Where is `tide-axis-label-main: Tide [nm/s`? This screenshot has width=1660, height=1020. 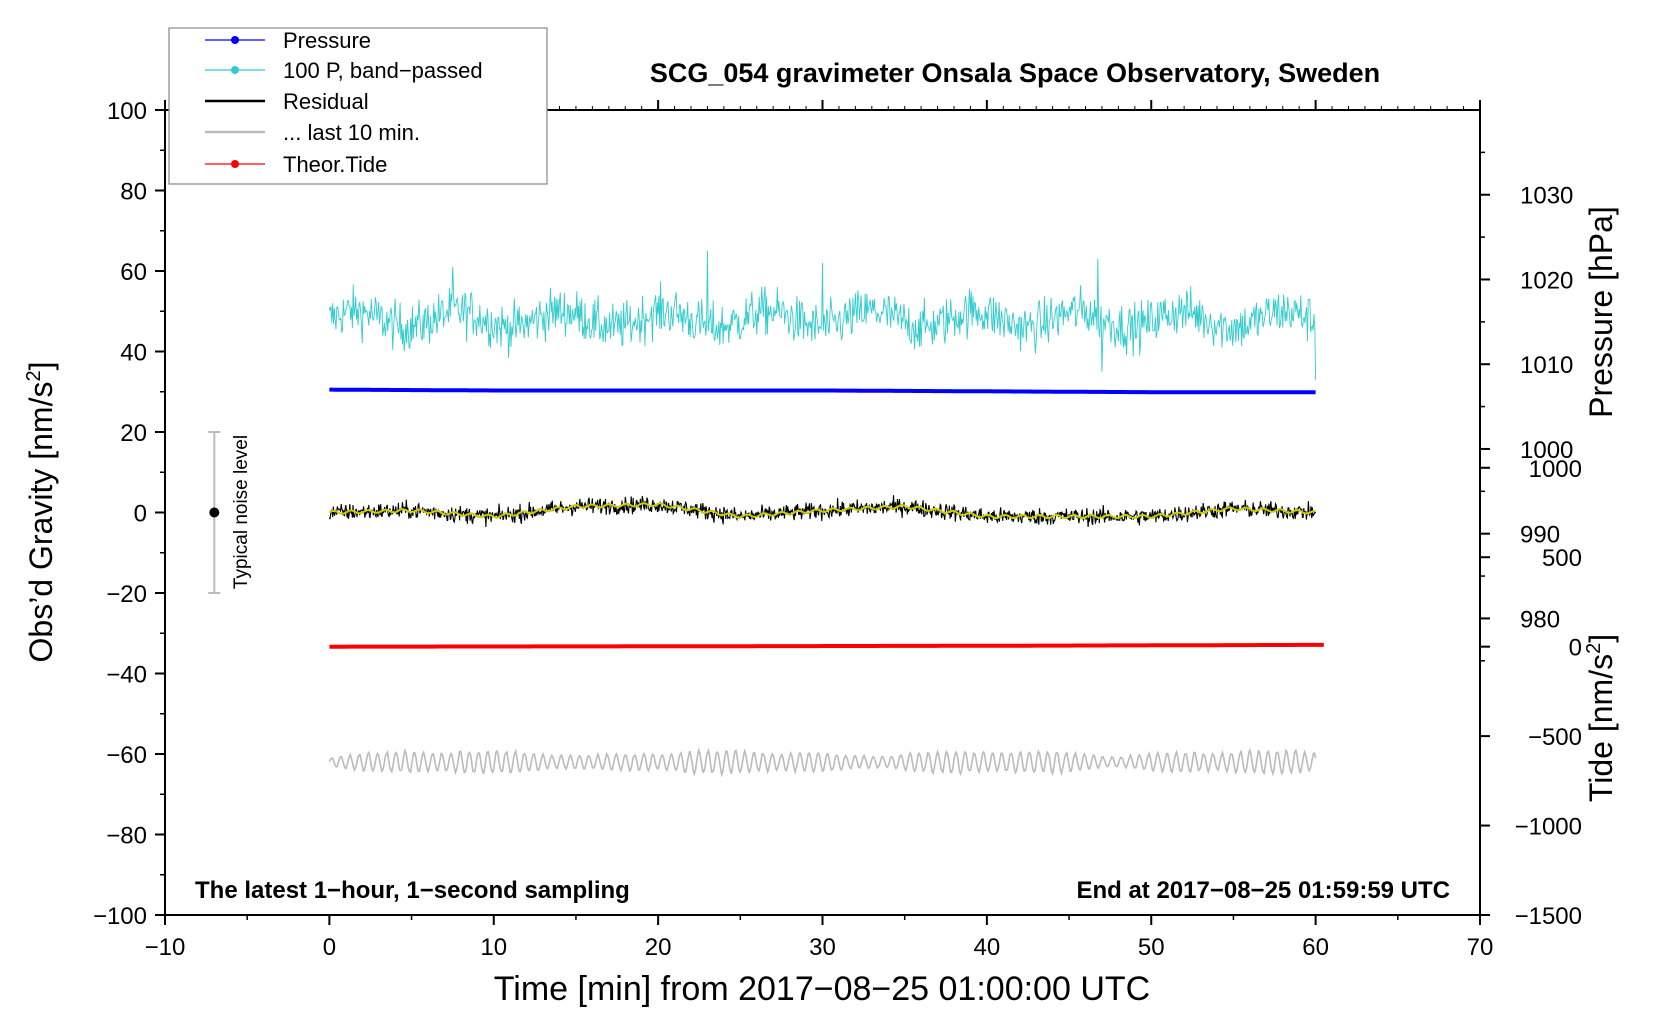 tide-axis-label-main: Tide [nm/s is located at coordinates (1601, 728).